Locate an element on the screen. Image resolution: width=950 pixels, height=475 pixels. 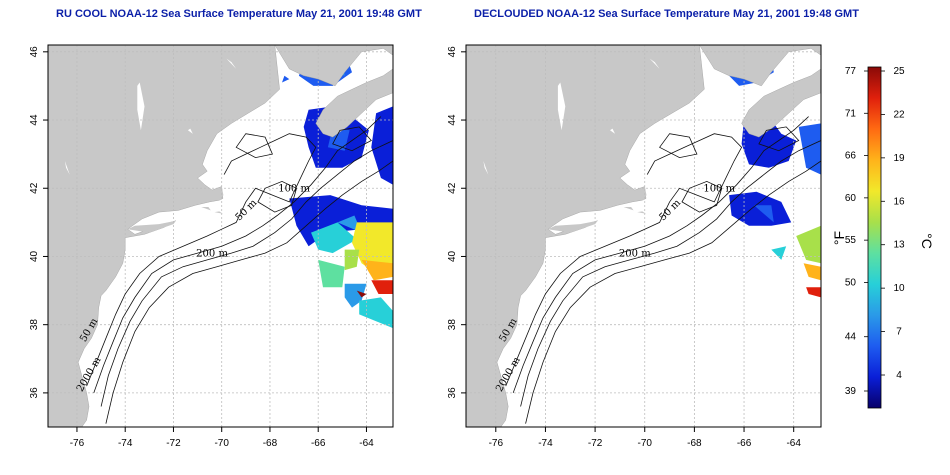
celsius-tick-label: 10 is located at coordinates (899, 288).